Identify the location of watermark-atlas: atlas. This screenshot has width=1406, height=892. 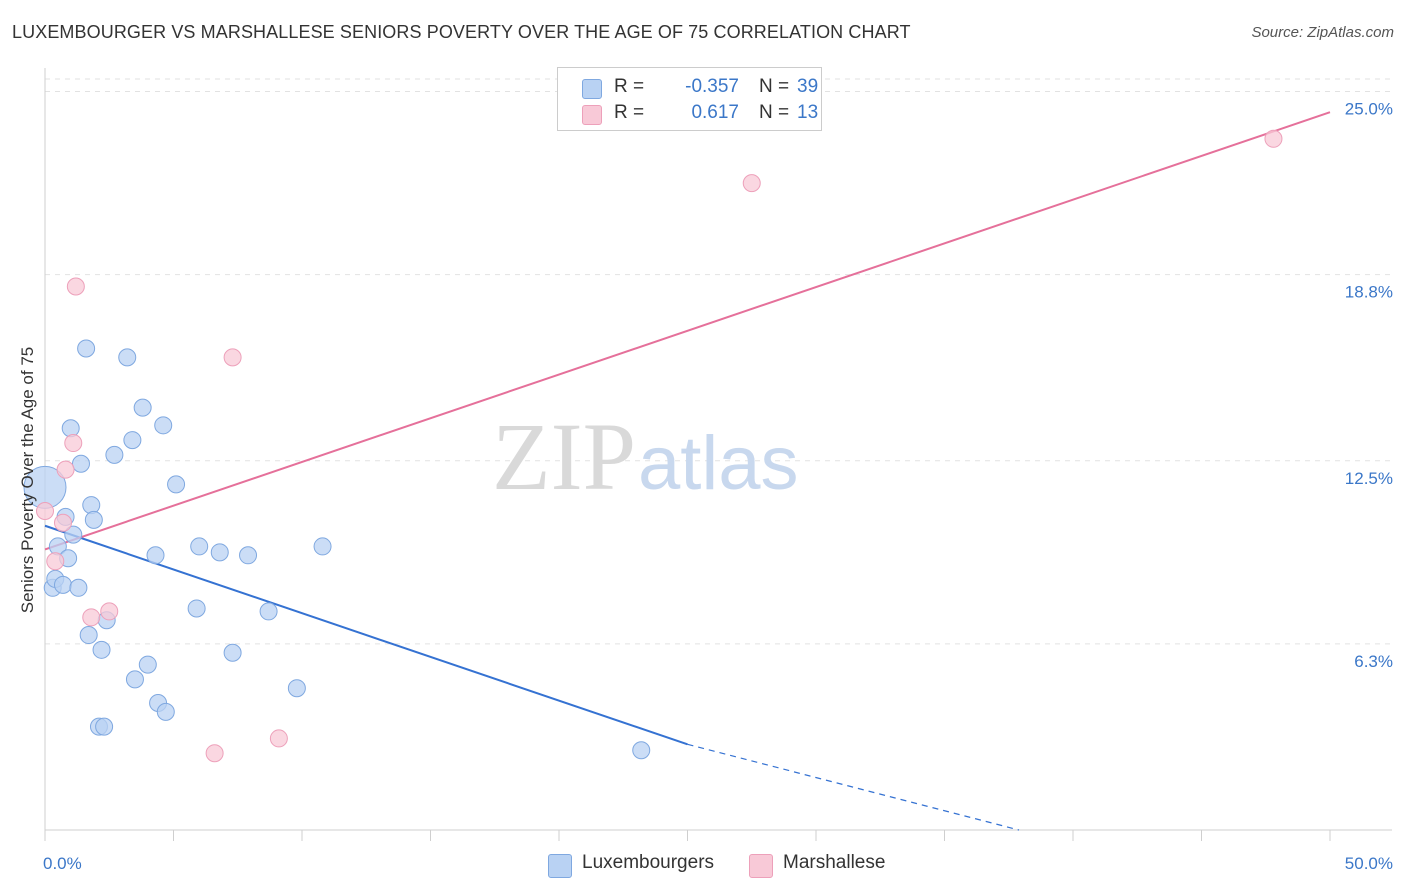
(718, 463).